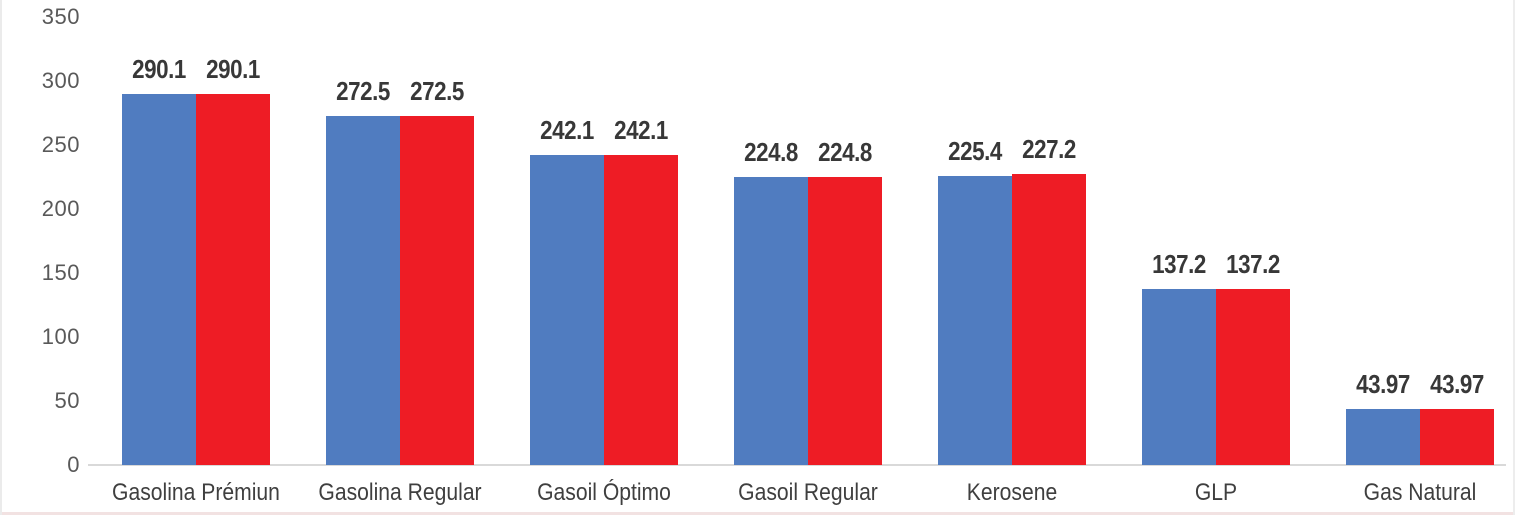 The width and height of the screenshot is (1515, 515). Describe the element at coordinates (604, 492) in the screenshot. I see `category-label: Gasoil Óptimo` at that location.